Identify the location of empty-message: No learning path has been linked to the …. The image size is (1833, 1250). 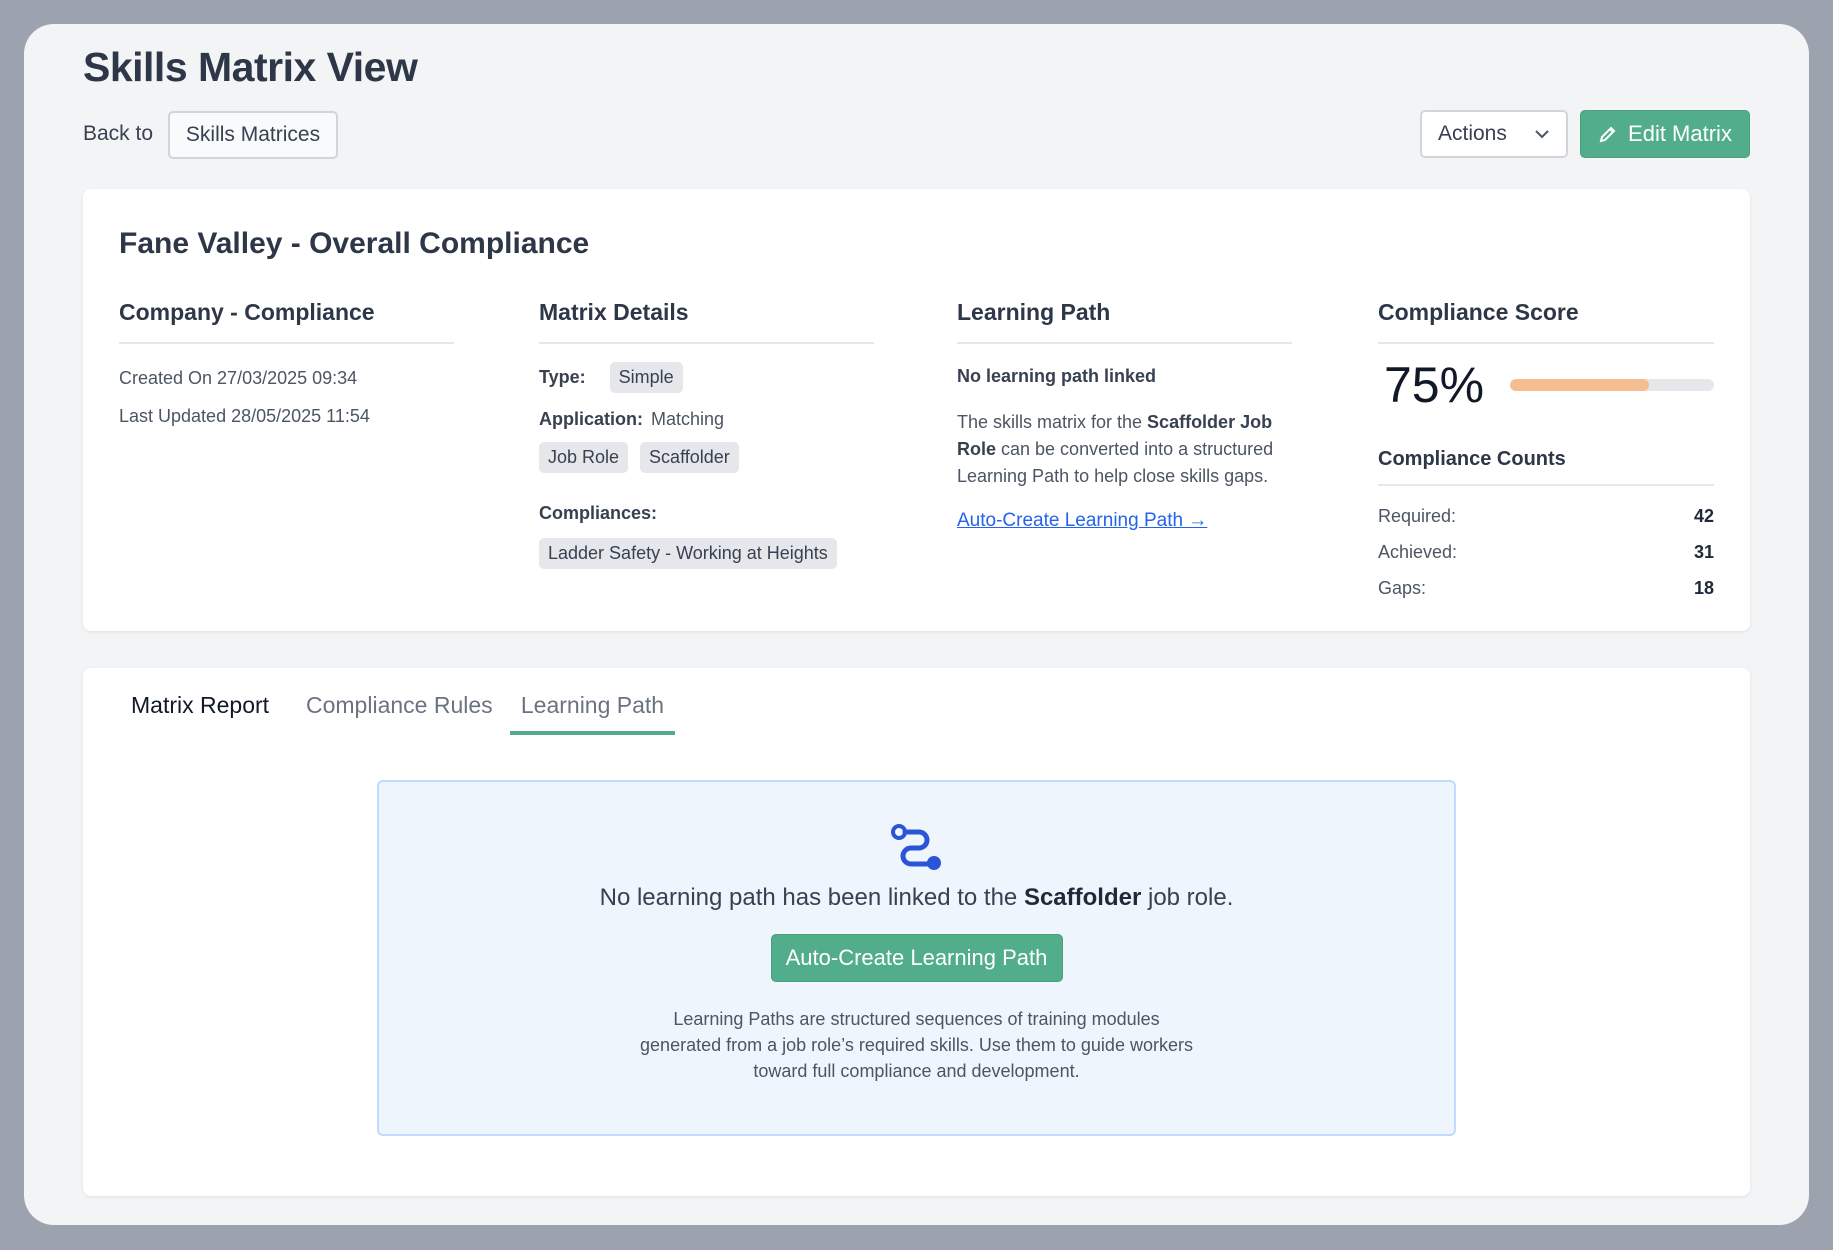
(916, 898).